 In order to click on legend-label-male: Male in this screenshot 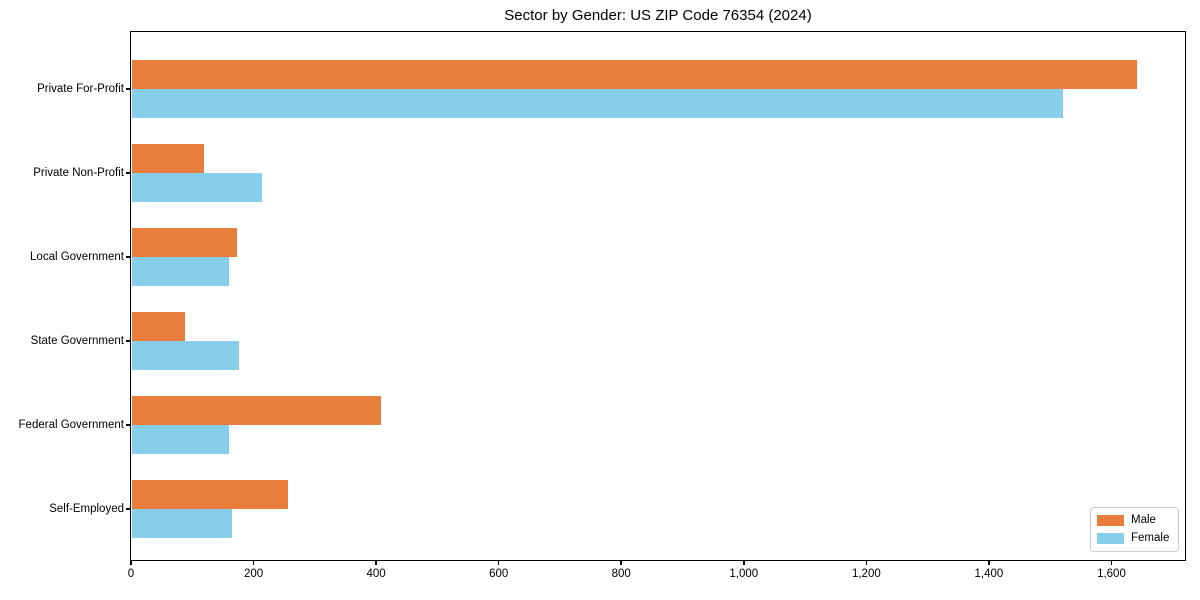, I will do `click(1143, 519)`.